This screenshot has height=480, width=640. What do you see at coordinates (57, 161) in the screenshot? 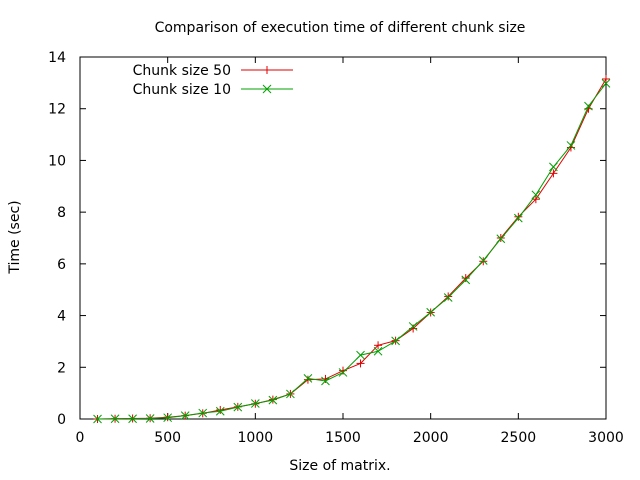
I see `y-tick-label: 10` at bounding box center [57, 161].